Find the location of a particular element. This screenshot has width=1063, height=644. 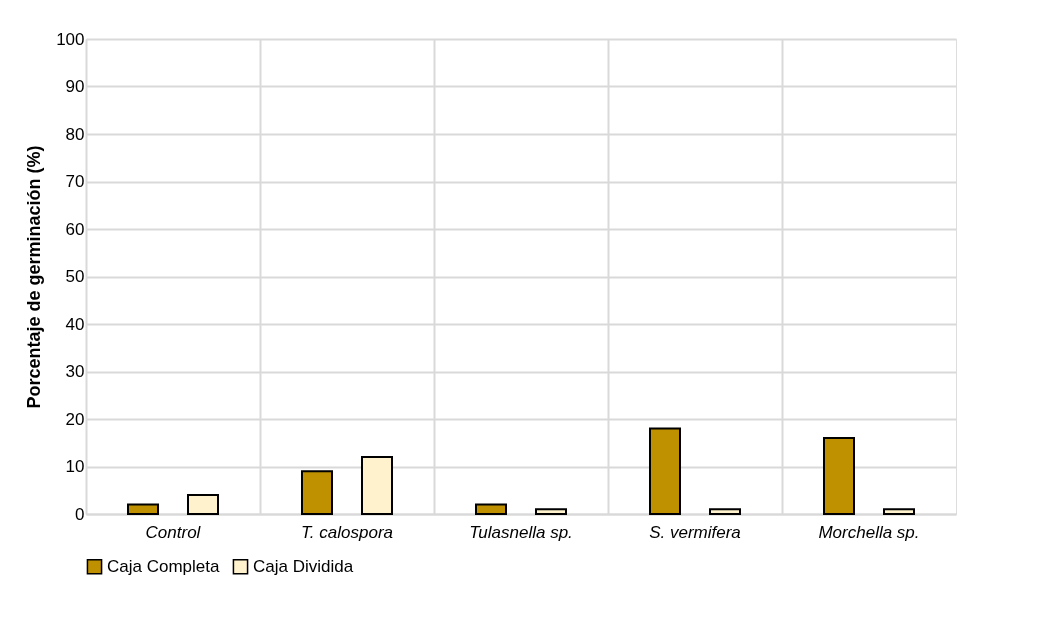

y-tick-label: 20 is located at coordinates (75, 419).